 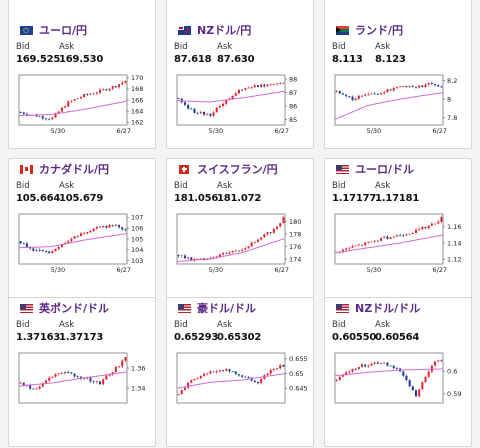 What do you see at coordinates (388, 308) in the screenshot?
I see `currency-pair-link: NZドル/ドル` at bounding box center [388, 308].